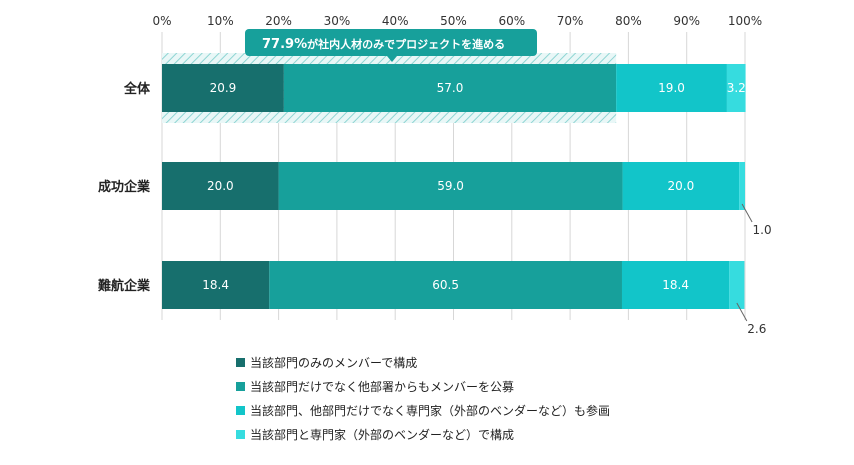 The image size is (854, 465). What do you see at coordinates (137, 89) in the screenshot?
I see `category-label: 全体` at bounding box center [137, 89].